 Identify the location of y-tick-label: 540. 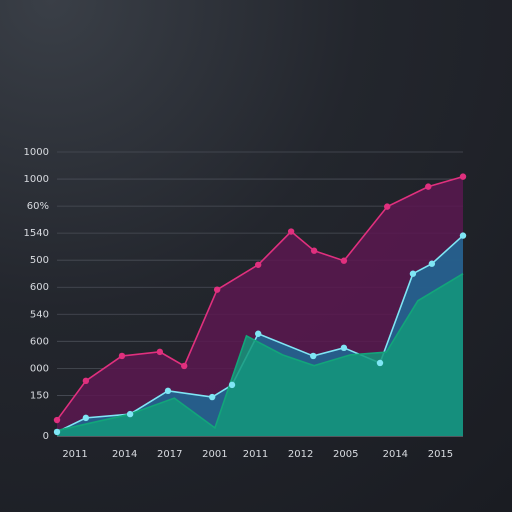
(39, 314).